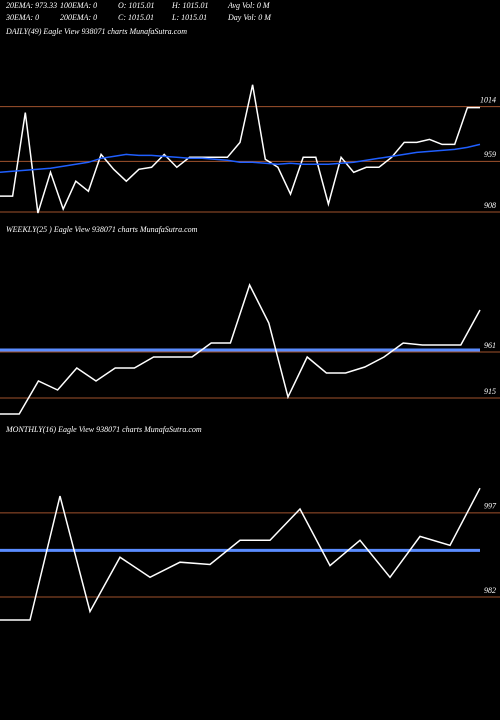 The image size is (500, 720). Describe the element at coordinates (490, 590) in the screenshot. I see `y-tick-label: 982` at that location.